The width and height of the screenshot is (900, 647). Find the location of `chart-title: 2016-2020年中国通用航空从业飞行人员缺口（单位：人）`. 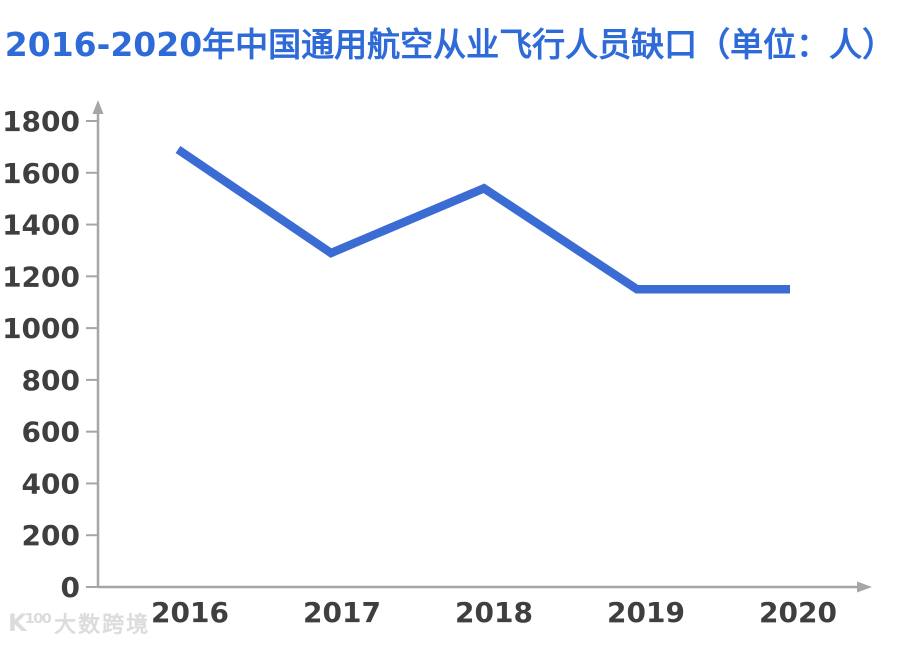

chart-title: 2016-2020年中国通用航空从业飞行人员缺口（单位：人） is located at coordinates (450, 44).